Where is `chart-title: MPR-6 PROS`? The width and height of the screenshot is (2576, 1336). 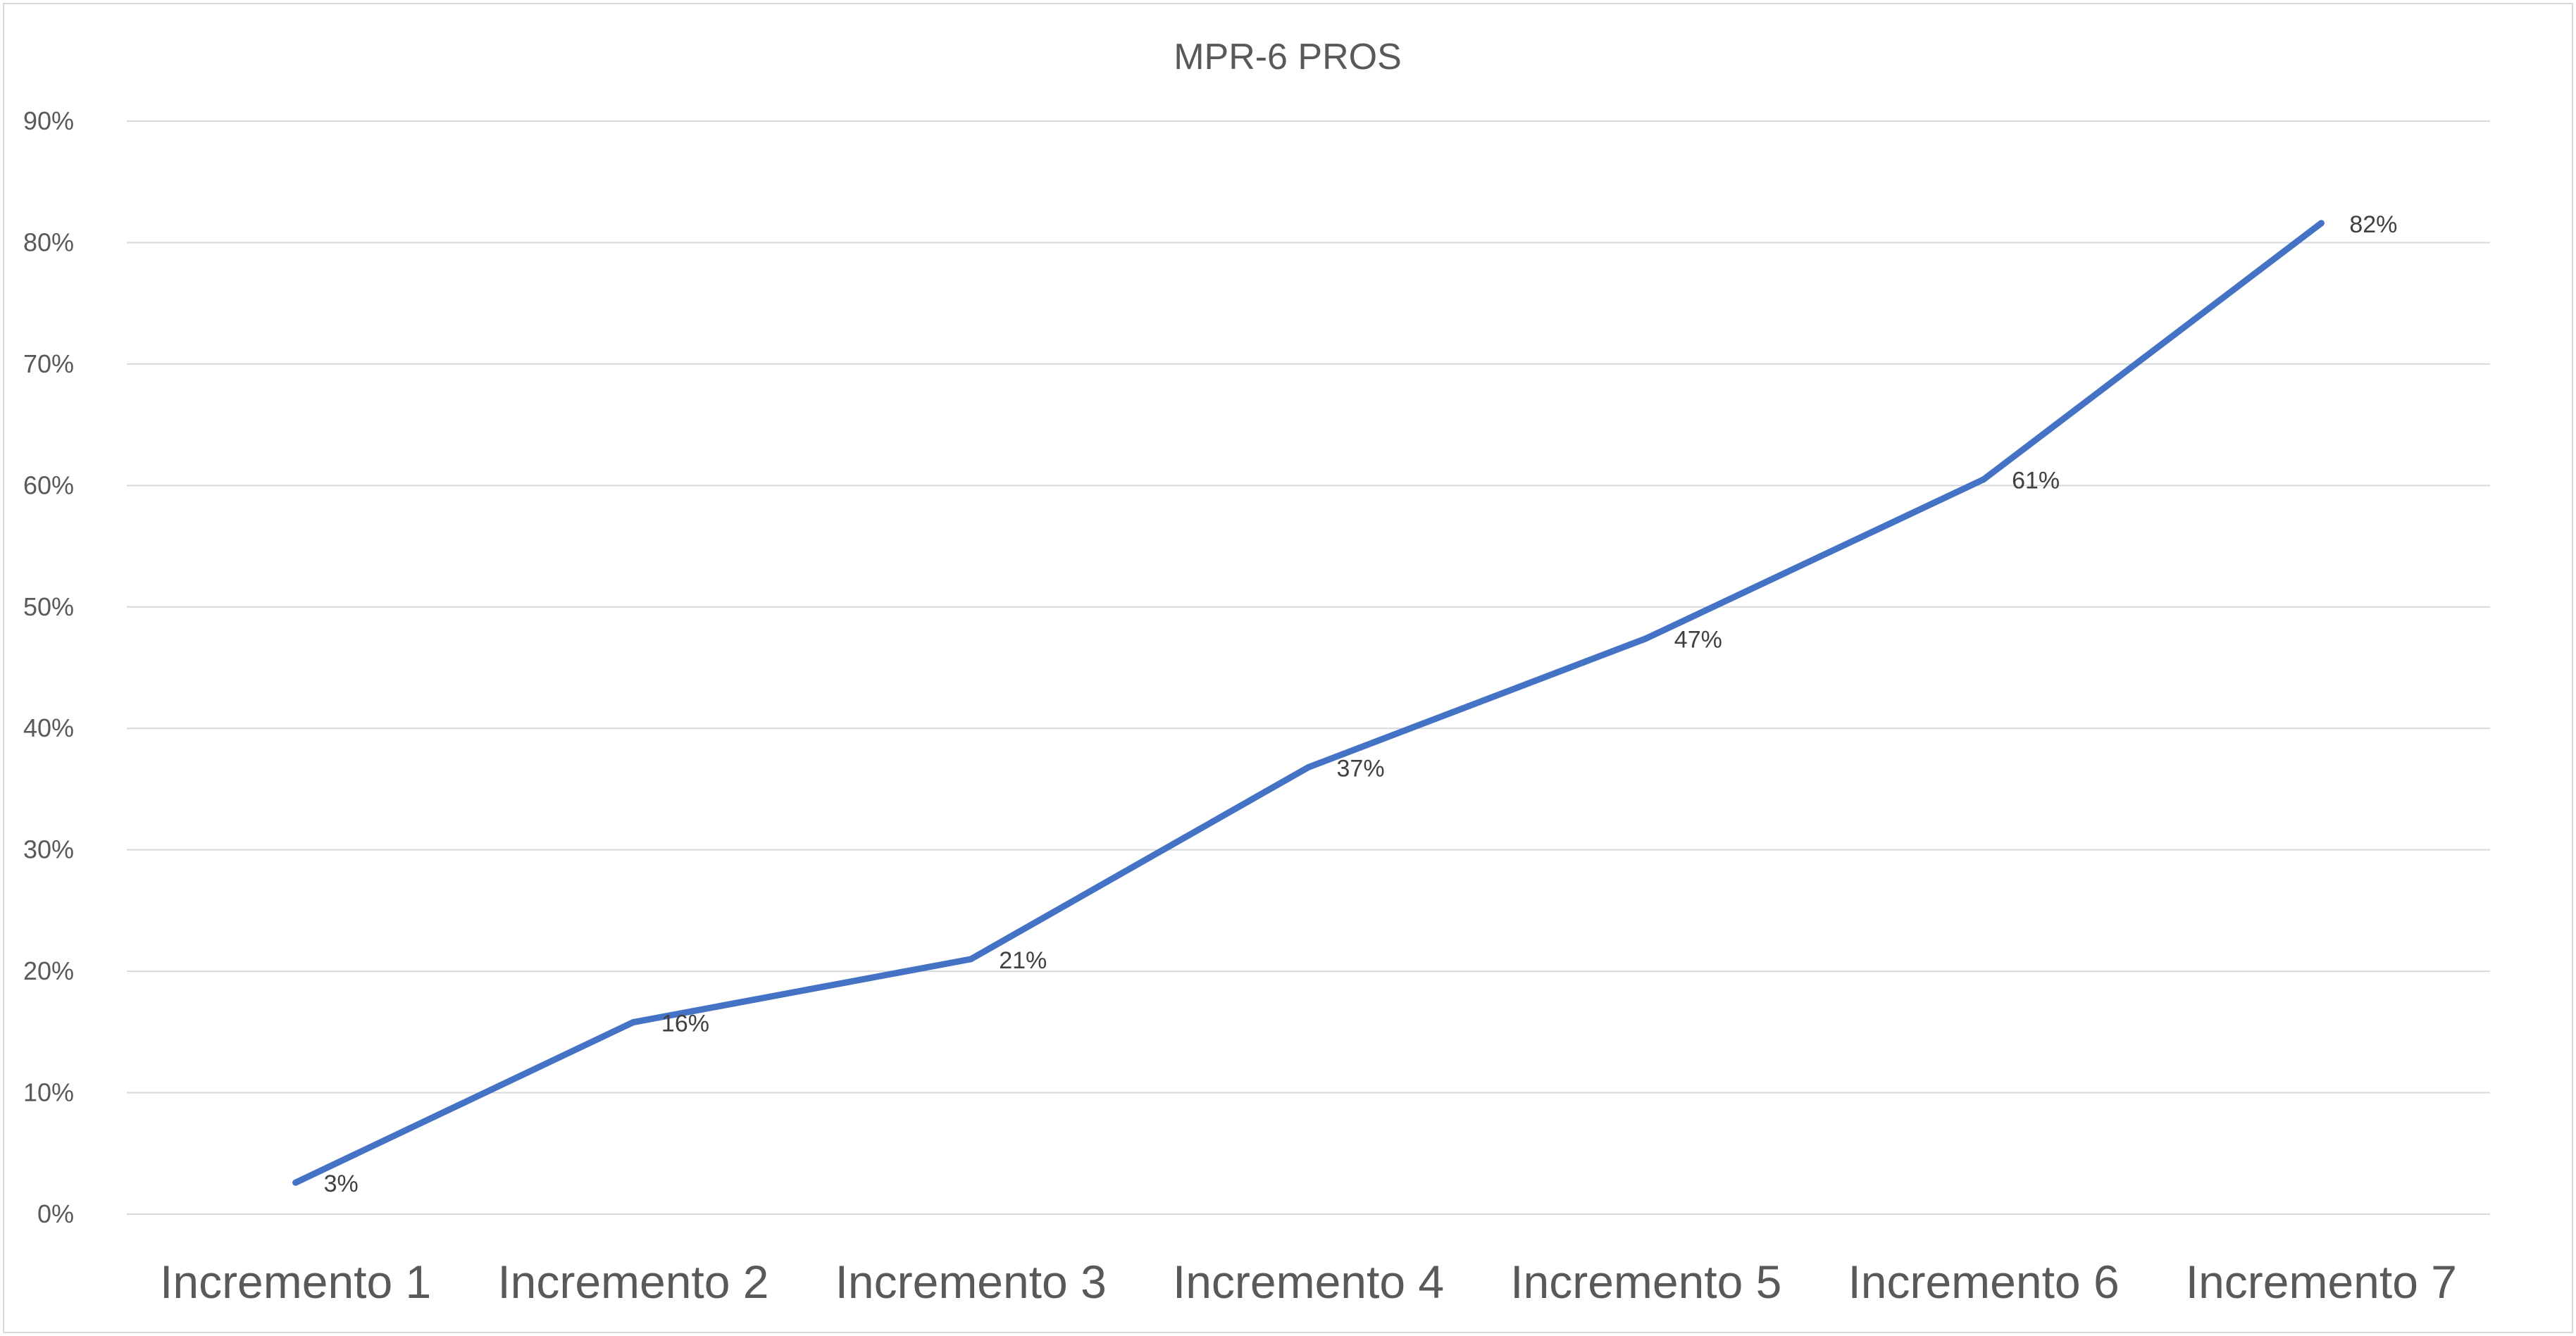
chart-title: MPR-6 PROS is located at coordinates (1288, 57).